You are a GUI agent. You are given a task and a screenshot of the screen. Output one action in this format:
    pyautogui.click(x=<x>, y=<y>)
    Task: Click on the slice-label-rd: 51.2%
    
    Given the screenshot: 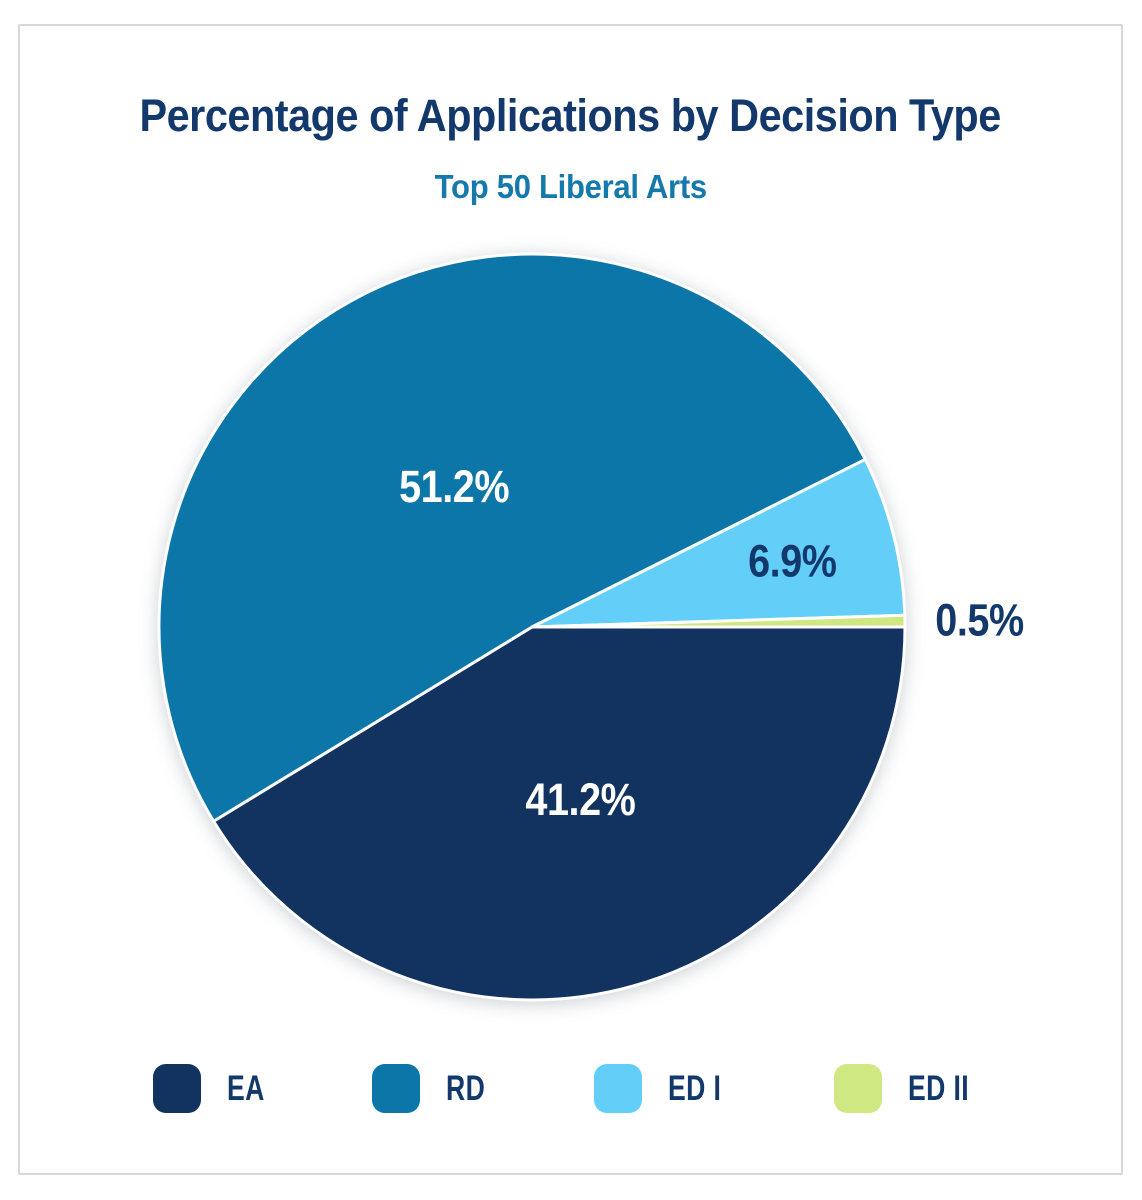 What is the action you would take?
    pyautogui.click(x=454, y=487)
    